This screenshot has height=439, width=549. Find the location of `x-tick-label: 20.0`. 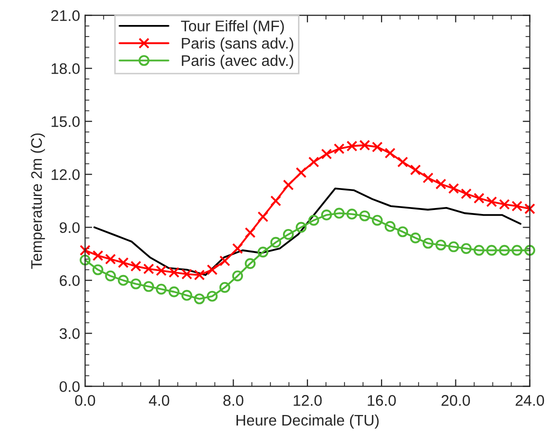

x-tick-label: 20.0 is located at coordinates (456, 400).